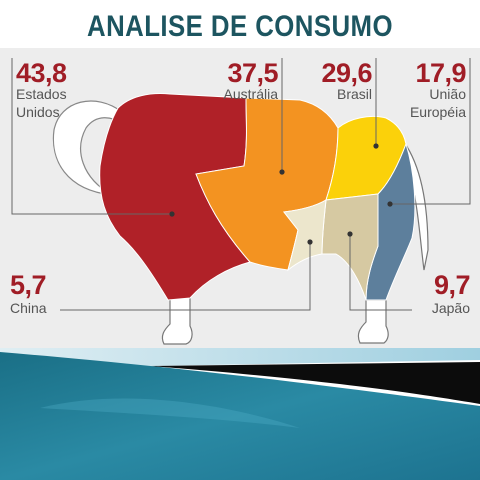  What do you see at coordinates (240, 357) in the screenshot?
I see `footer-light-stripe` at bounding box center [240, 357].